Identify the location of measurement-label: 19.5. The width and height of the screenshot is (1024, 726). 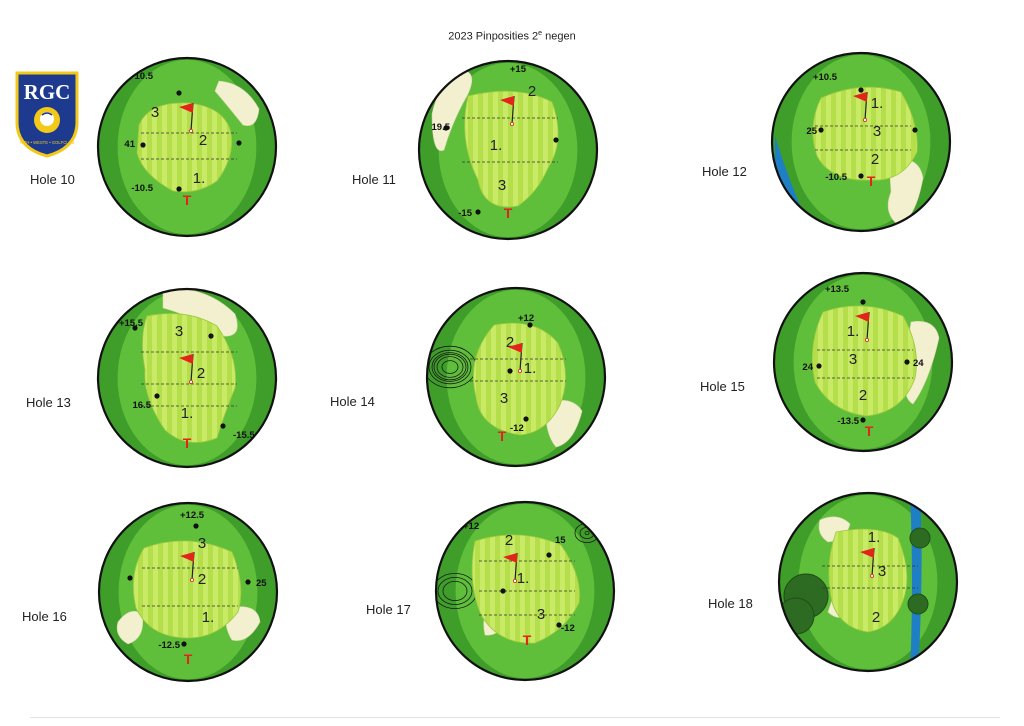
(441, 127).